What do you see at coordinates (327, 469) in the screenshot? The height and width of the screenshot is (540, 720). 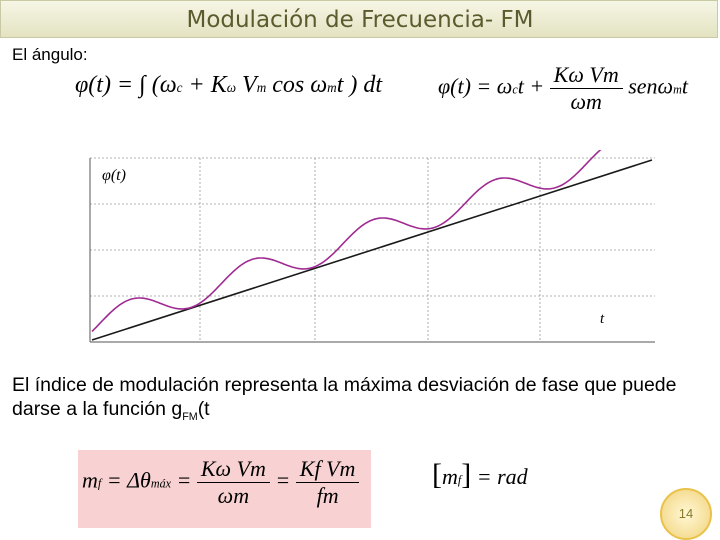 I see `f3-numerator-2: Kf Vm` at bounding box center [327, 469].